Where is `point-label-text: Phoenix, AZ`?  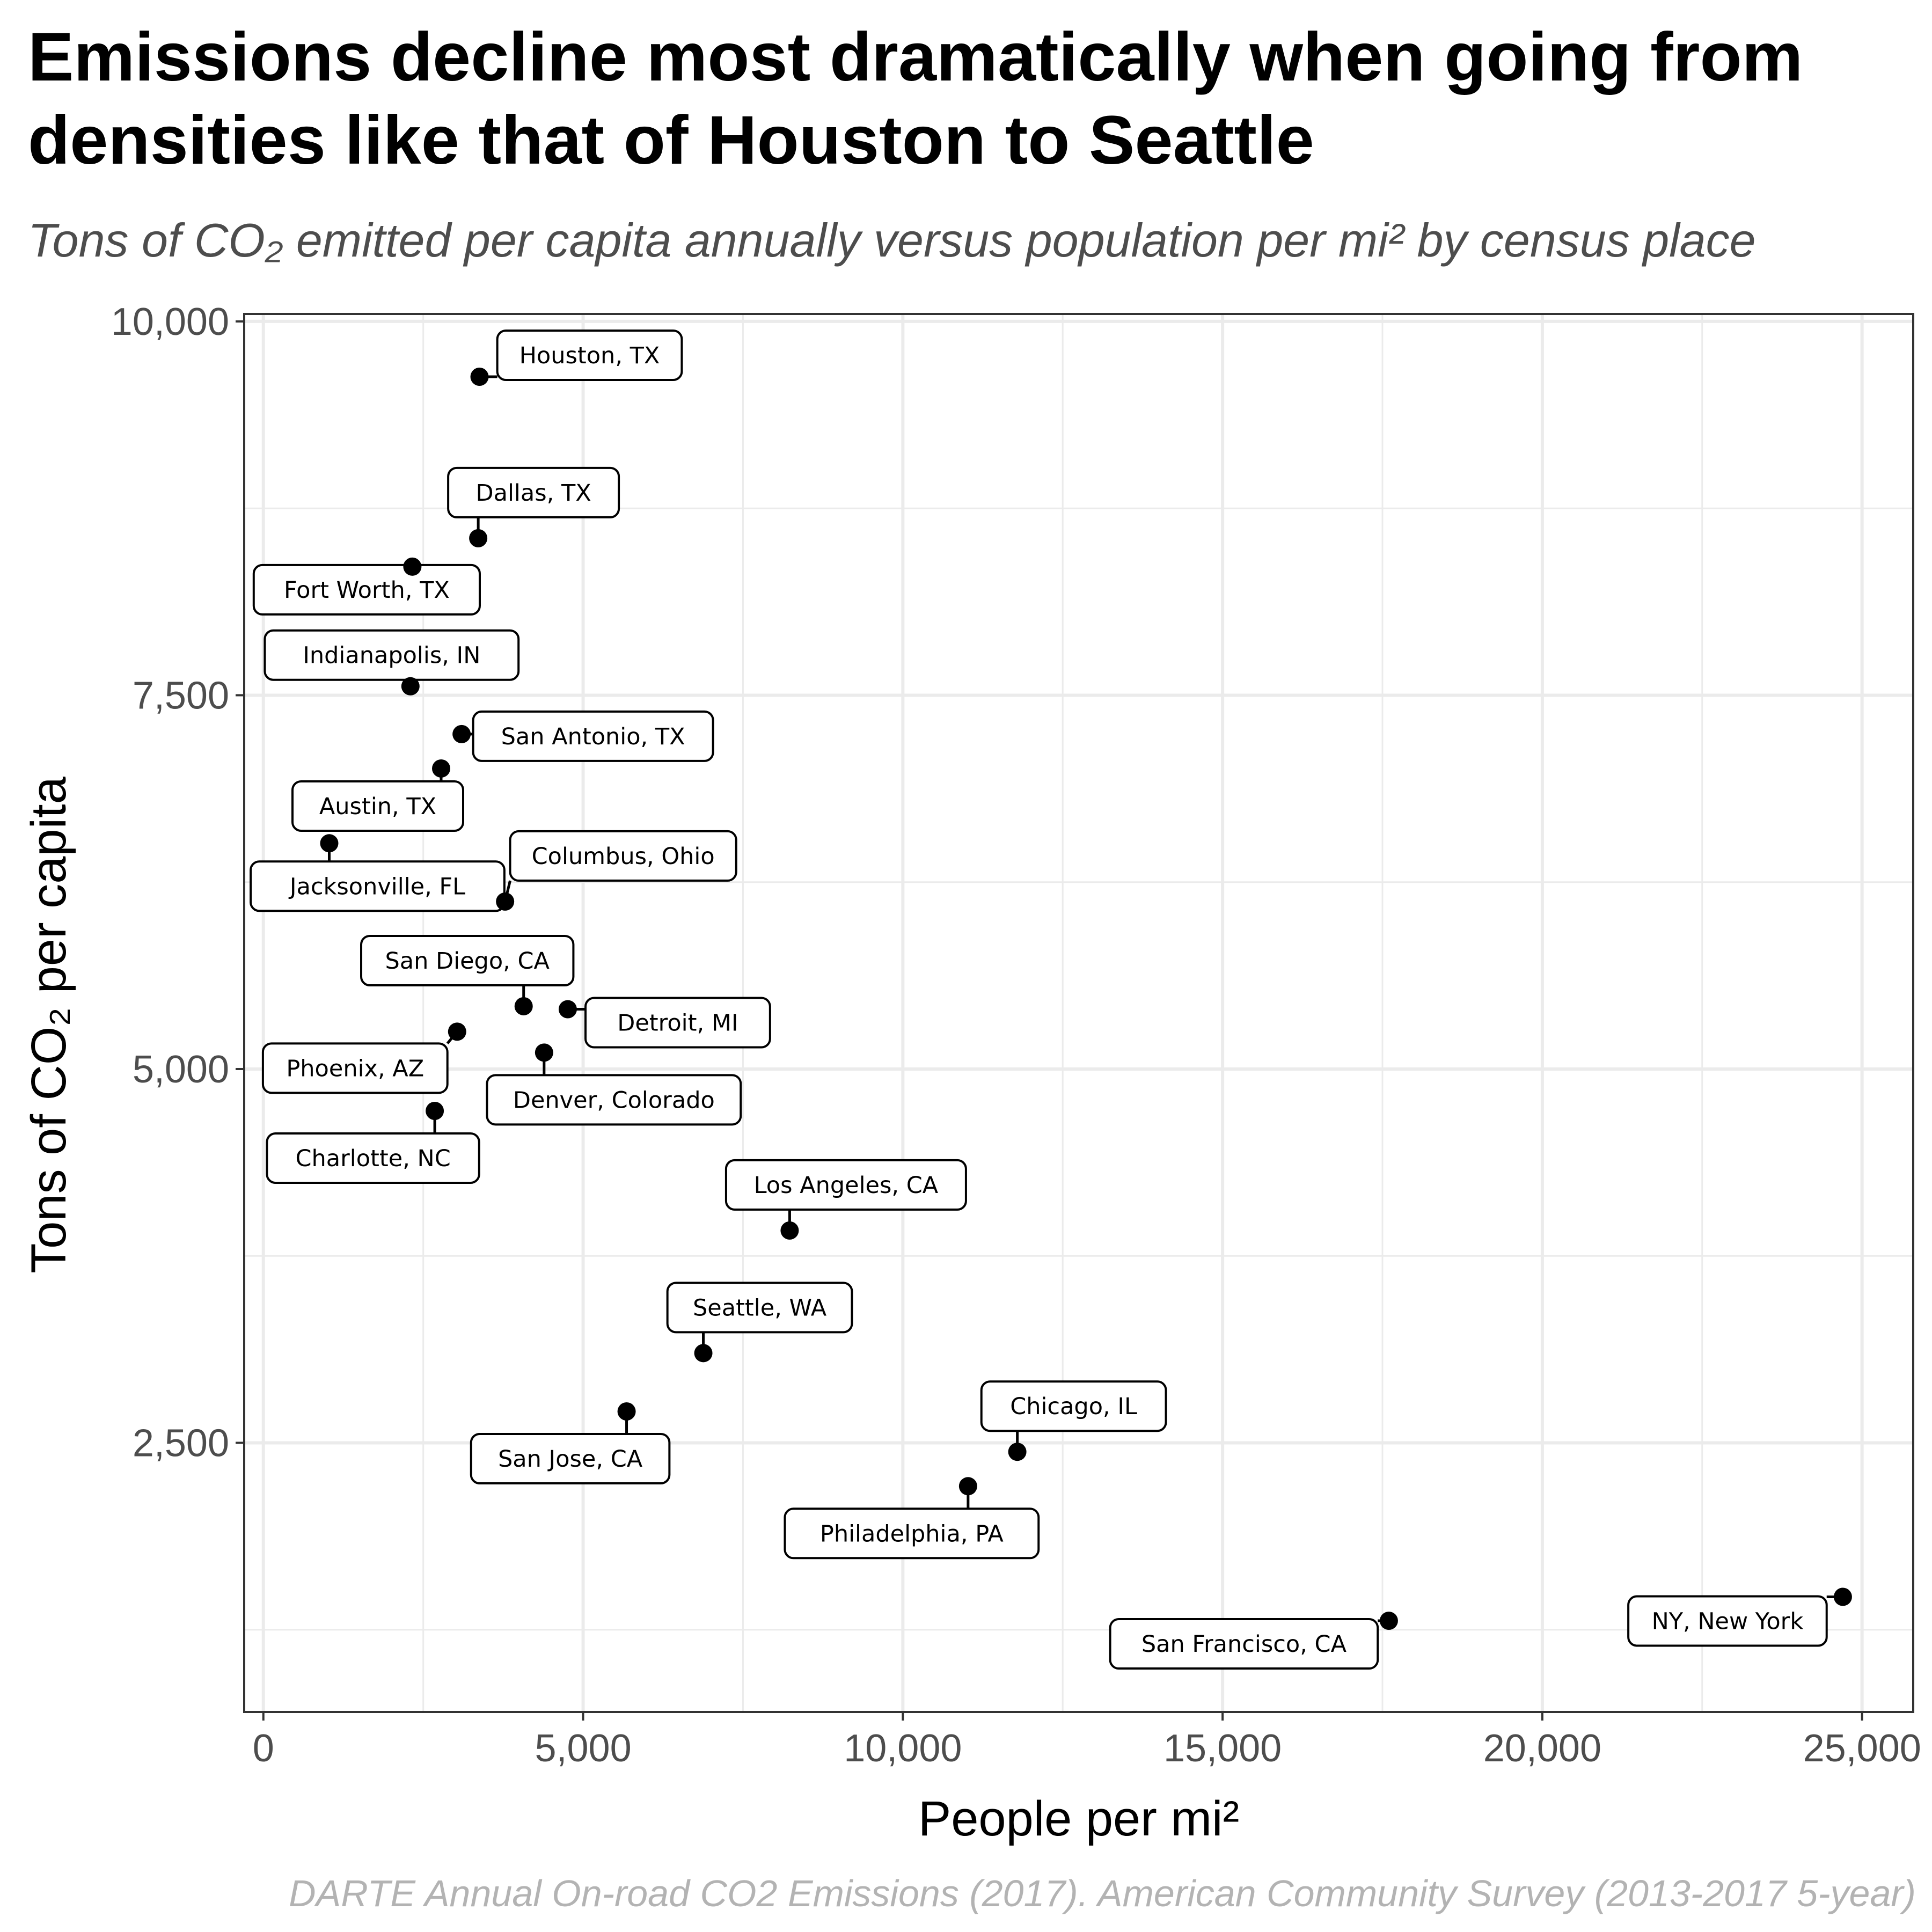
point-label-text: Phoenix, AZ is located at coordinates (355, 1068).